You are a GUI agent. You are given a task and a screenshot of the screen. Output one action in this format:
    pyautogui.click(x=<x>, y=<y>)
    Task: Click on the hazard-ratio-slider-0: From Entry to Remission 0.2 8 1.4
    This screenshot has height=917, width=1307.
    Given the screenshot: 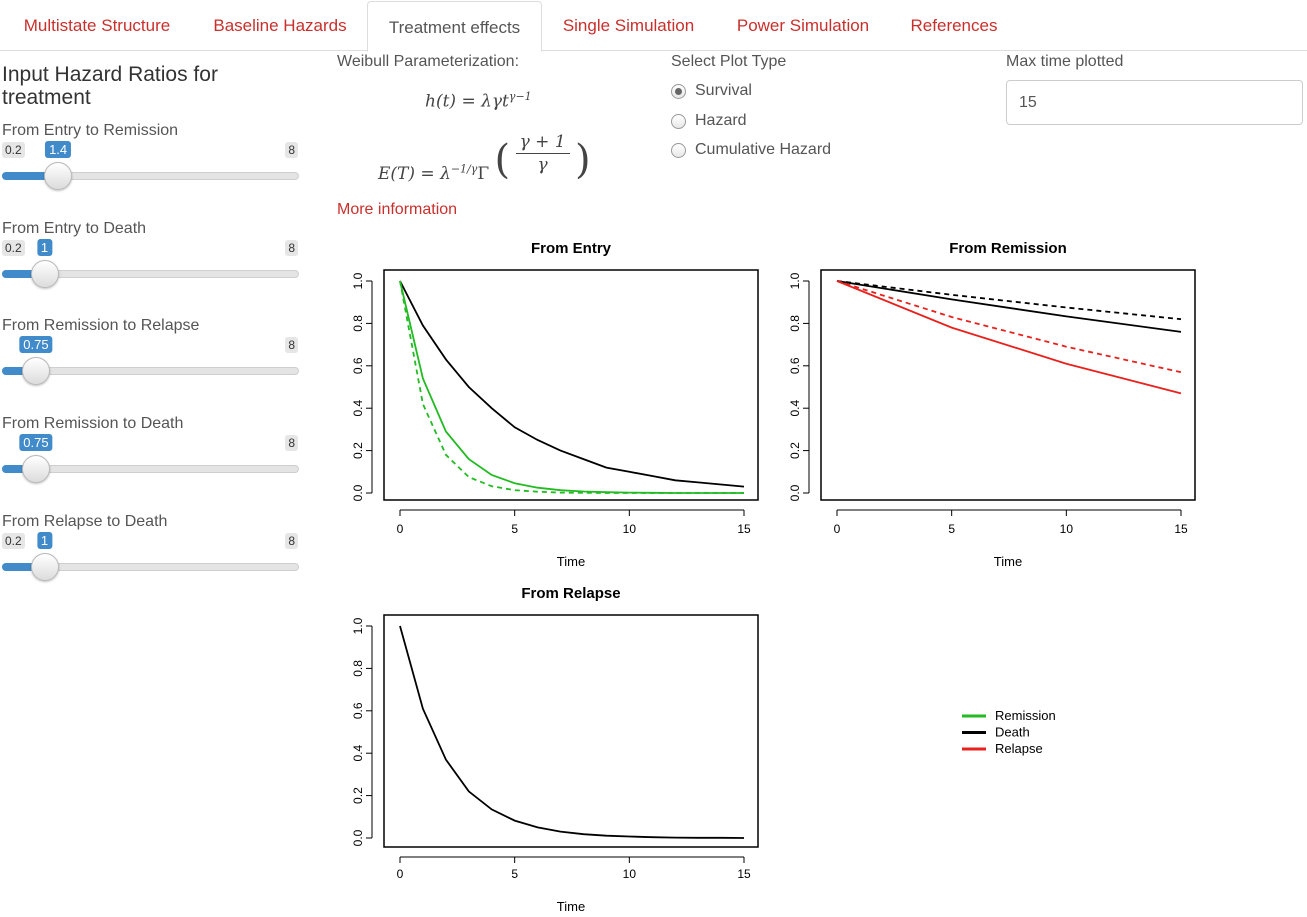 What is the action you would take?
    pyautogui.click(x=151, y=162)
    